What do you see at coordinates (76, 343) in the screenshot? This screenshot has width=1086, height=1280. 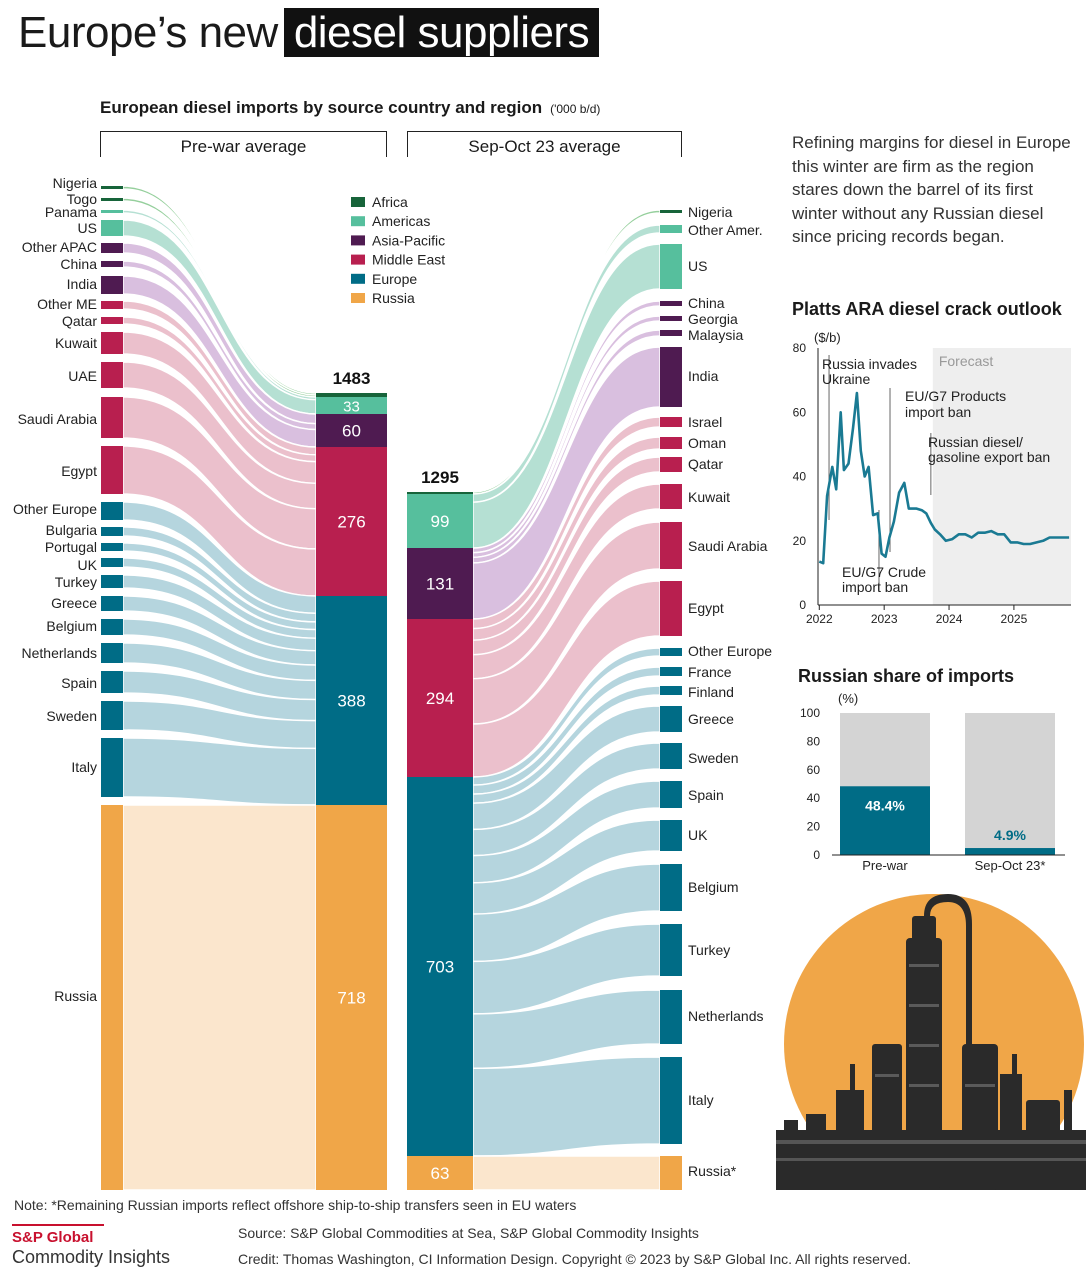 I see `left-country-label-kuwait: Kuwait` at bounding box center [76, 343].